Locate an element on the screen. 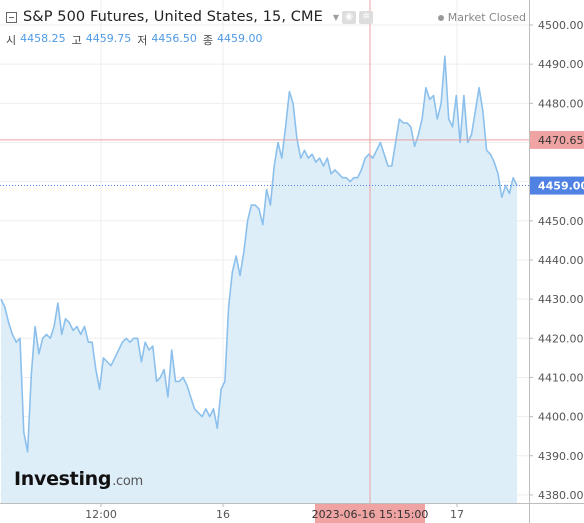 The image size is (584, 523). logo-main: Investing is located at coordinates (63, 479).